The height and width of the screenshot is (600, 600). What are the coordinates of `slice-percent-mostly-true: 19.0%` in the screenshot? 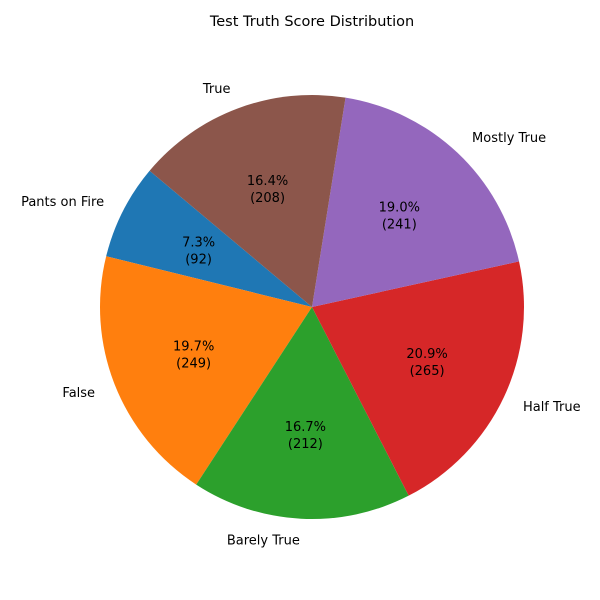 It's located at (399, 207).